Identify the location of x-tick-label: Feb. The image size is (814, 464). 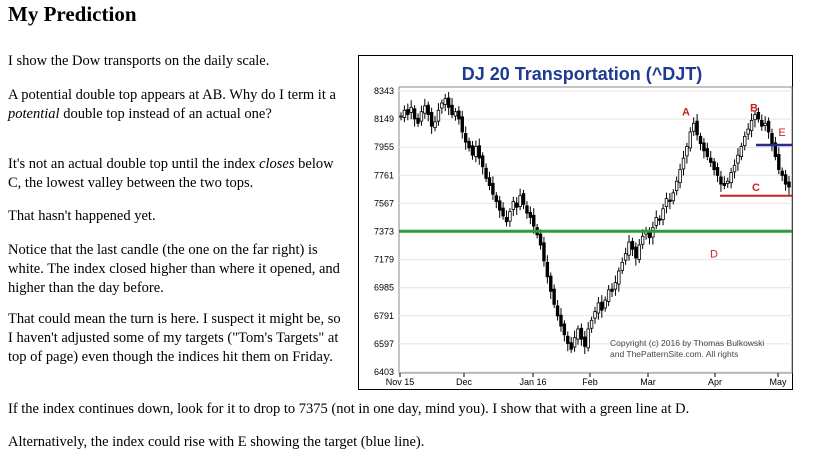
(590, 382).